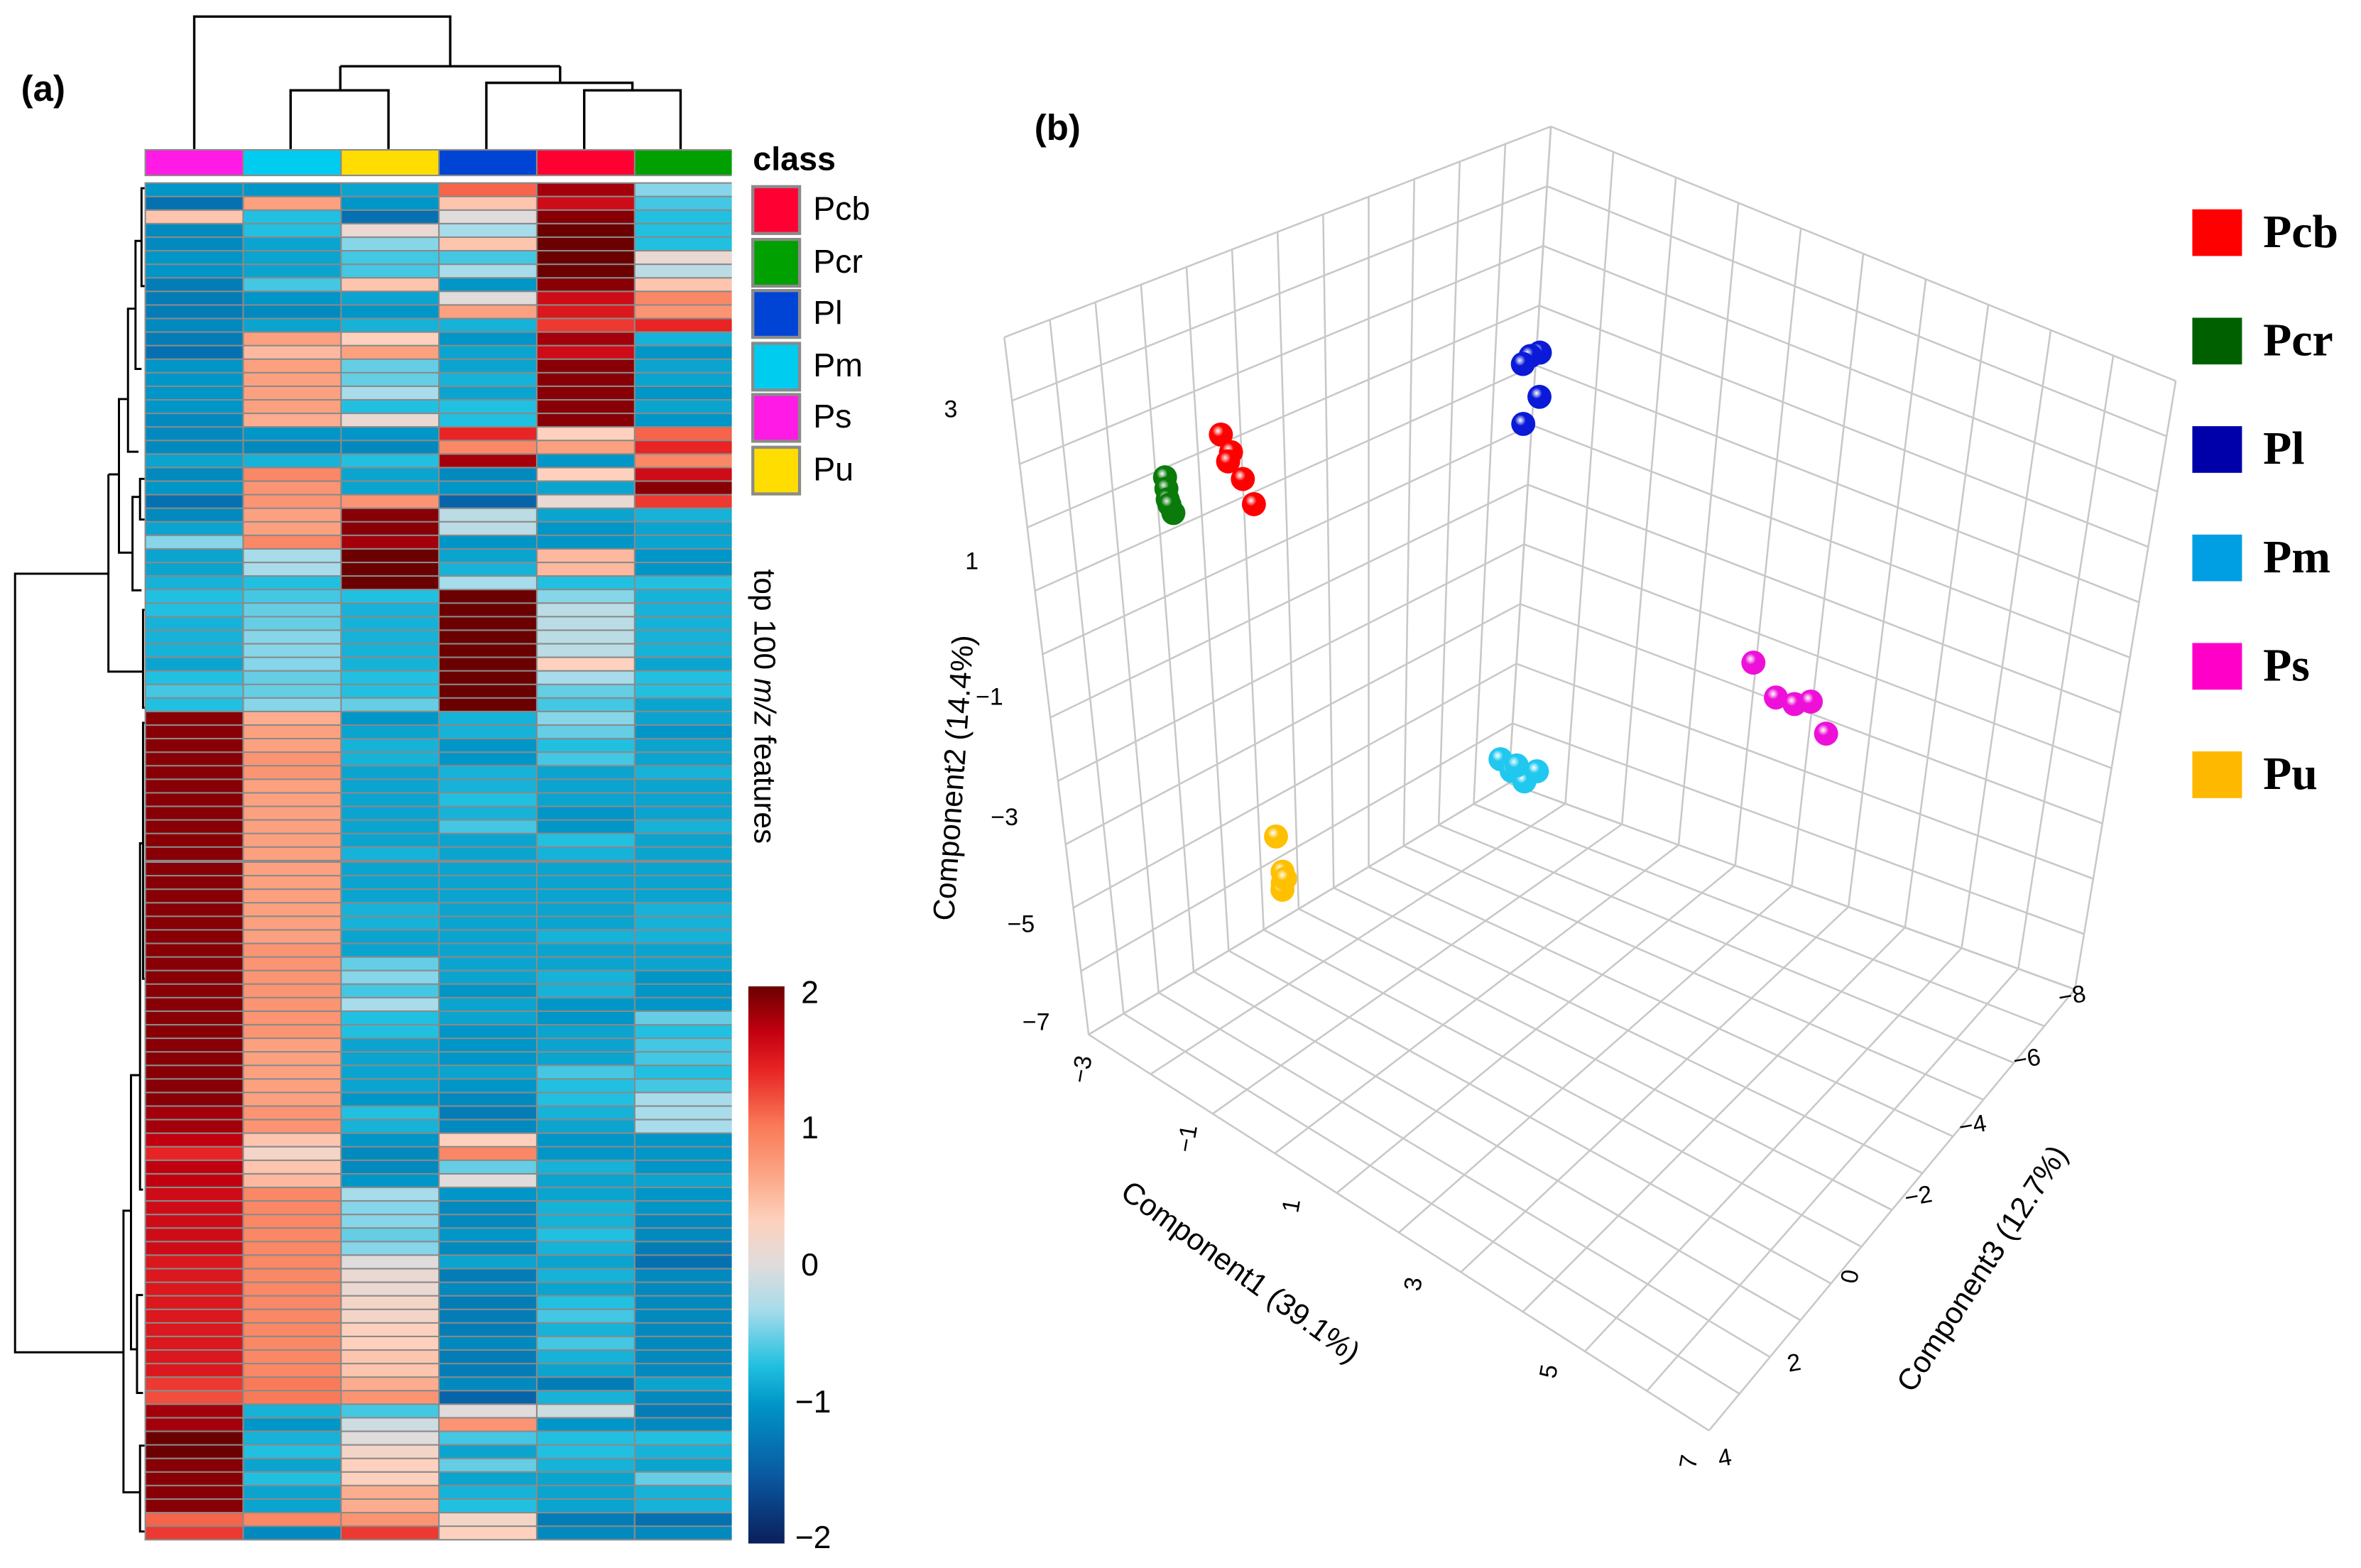  What do you see at coordinates (1240, 1271) in the screenshot?
I see `x-axis-title: Component1 (39.1%)` at bounding box center [1240, 1271].